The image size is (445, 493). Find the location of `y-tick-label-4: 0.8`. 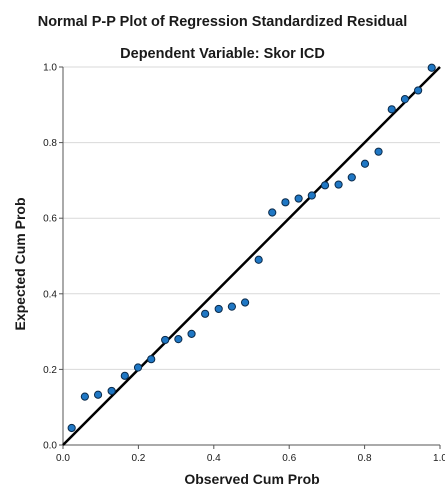

y-tick-label-4: 0.8 is located at coordinates (50, 143).